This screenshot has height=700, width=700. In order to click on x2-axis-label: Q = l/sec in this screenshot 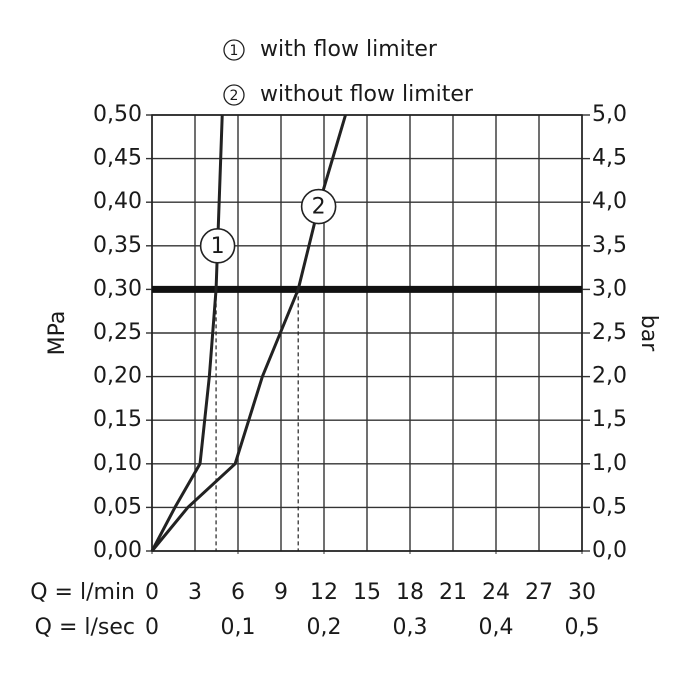, I will do `click(85, 627)`.